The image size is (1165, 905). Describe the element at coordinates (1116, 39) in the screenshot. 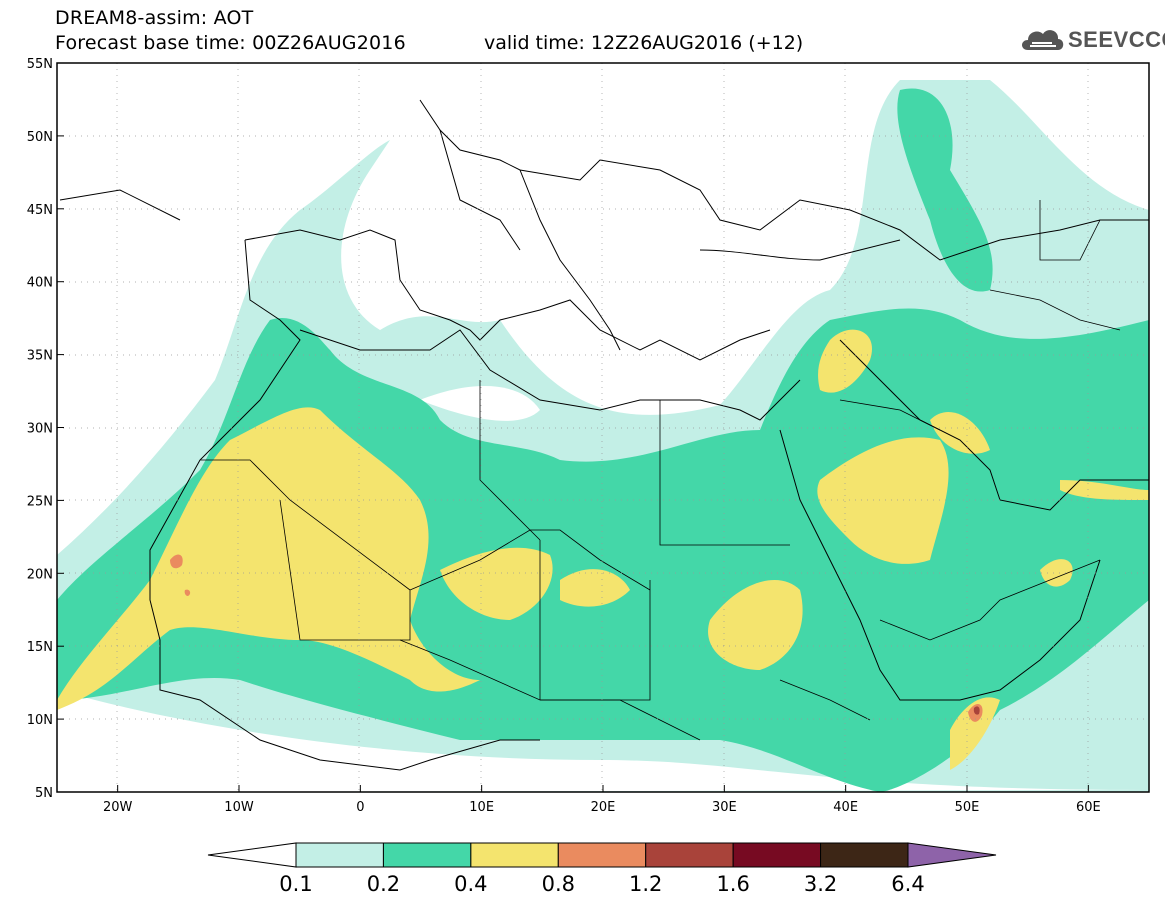

I see `logo-text: SEEVCCC` at that location.